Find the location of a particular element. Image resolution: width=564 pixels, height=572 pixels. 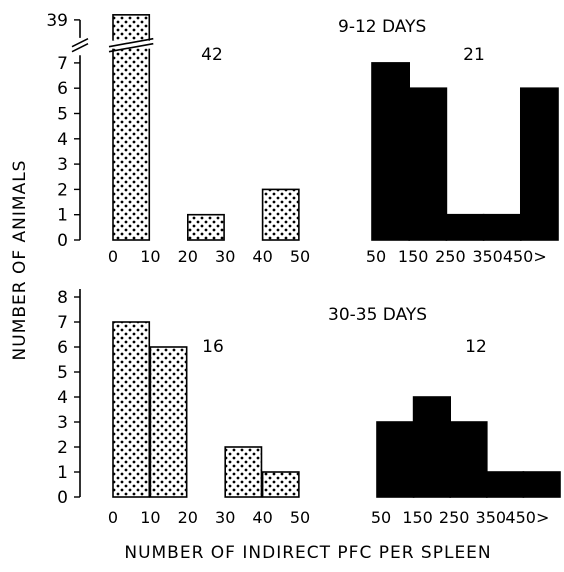

count-label: 16 is located at coordinates (213, 347).